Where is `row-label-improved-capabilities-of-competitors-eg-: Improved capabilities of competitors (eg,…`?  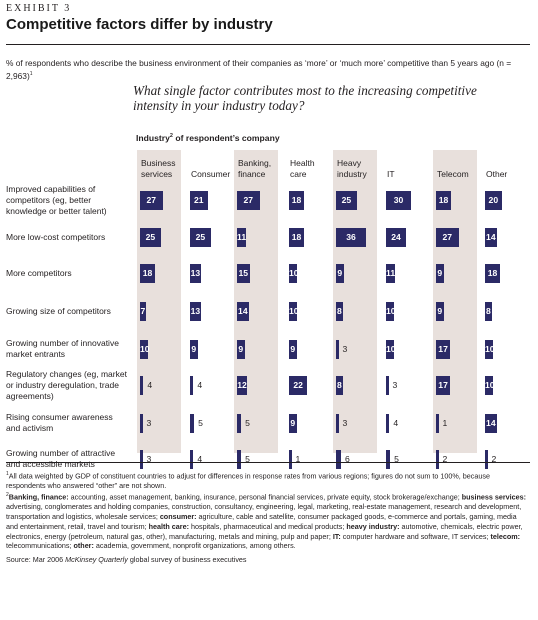
row-label-improved-capabilities-of-competitors-eg-: Improved capabilities of competitors (eg,… is located at coordinates (68, 200).